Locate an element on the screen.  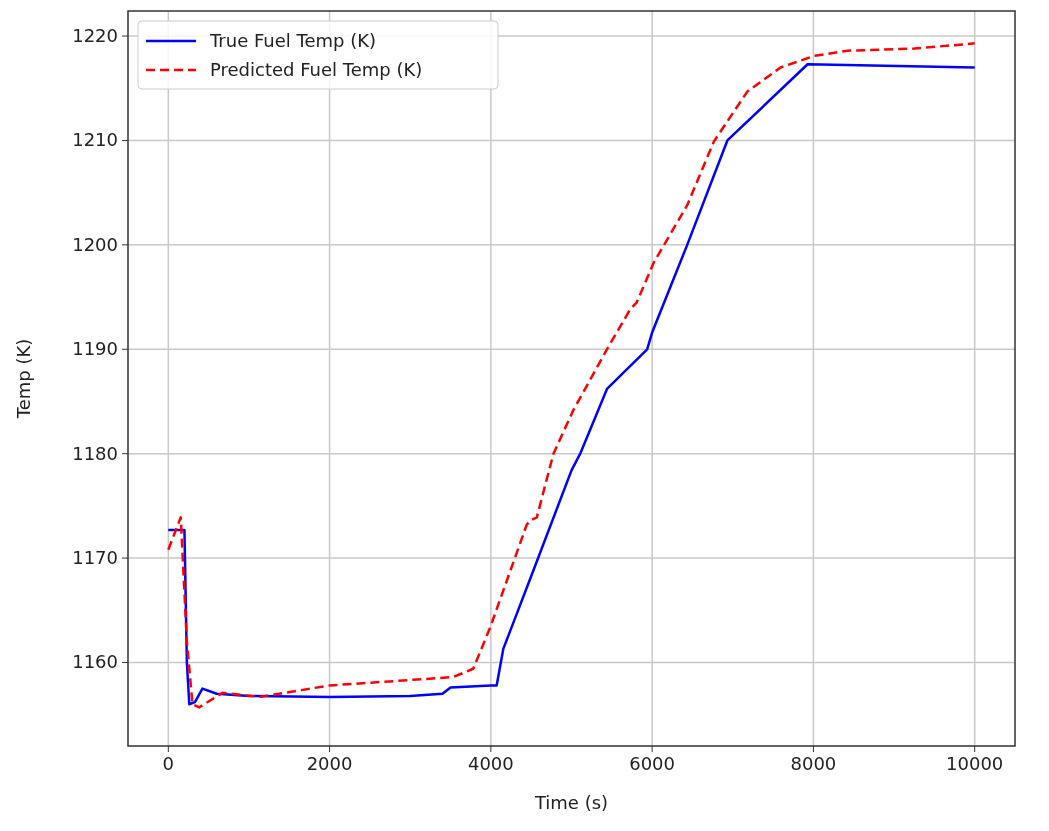
x-axis-title: Time (s) is located at coordinates (571, 802).